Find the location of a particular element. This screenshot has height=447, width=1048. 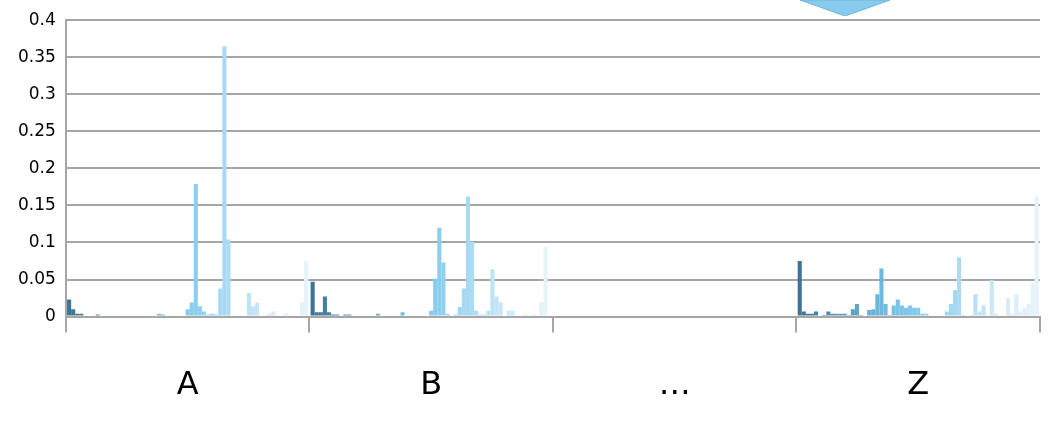

y-tick-label: 0.1 is located at coordinates (42, 240).